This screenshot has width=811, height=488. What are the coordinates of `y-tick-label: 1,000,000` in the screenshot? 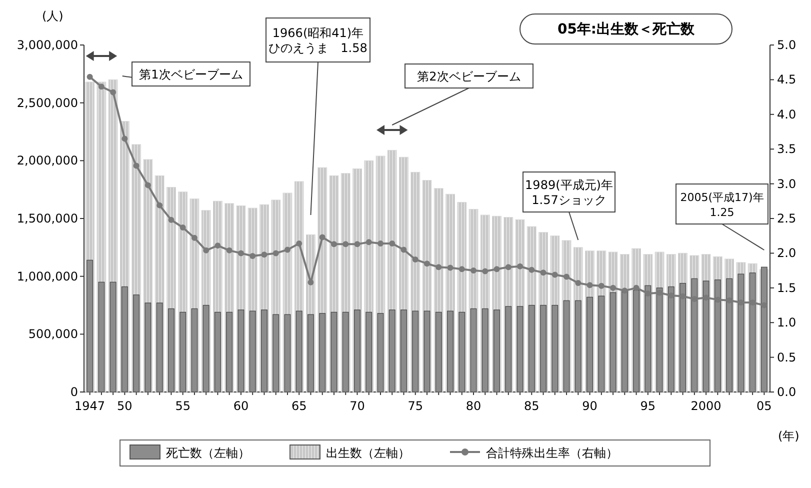 It's located at (47, 276).